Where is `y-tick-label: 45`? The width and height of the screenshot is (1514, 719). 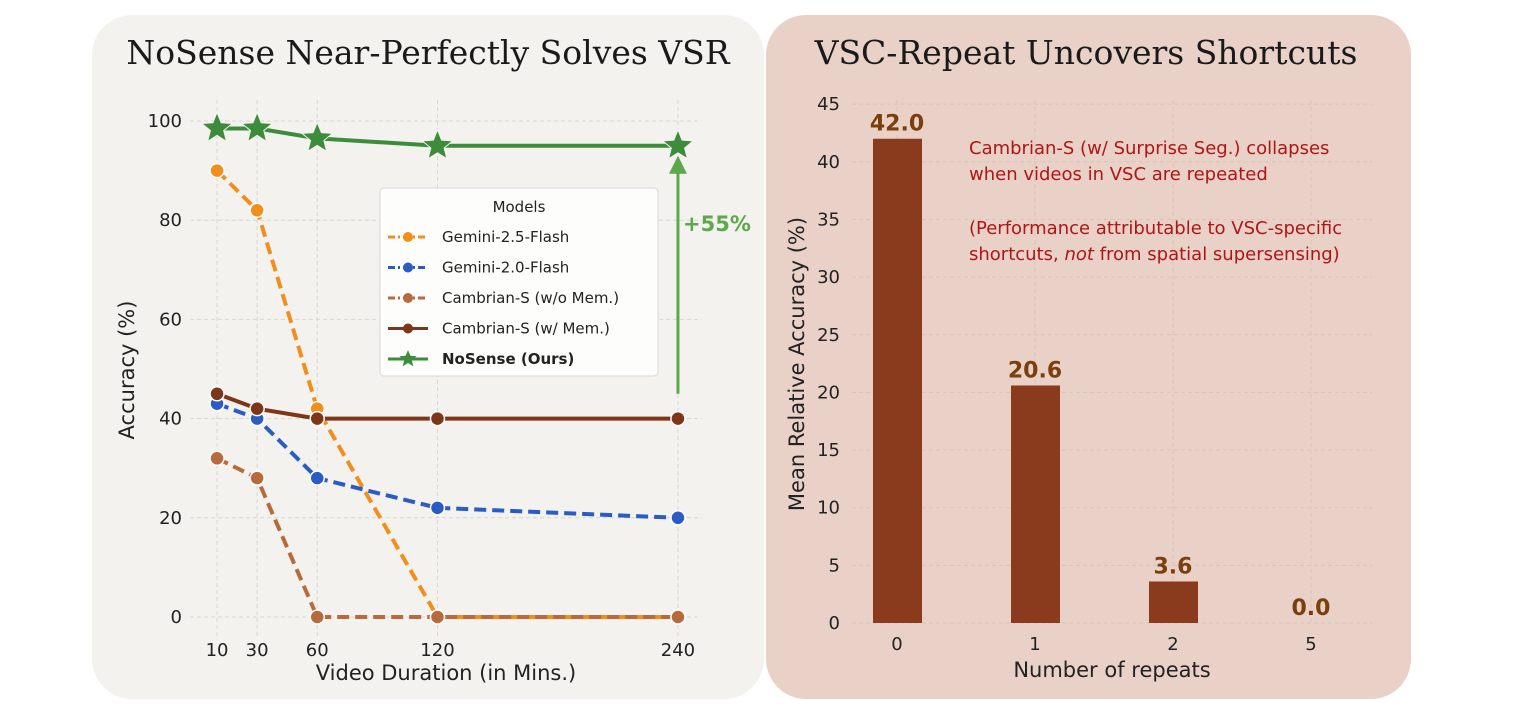 y-tick-label: 45 is located at coordinates (828, 104).